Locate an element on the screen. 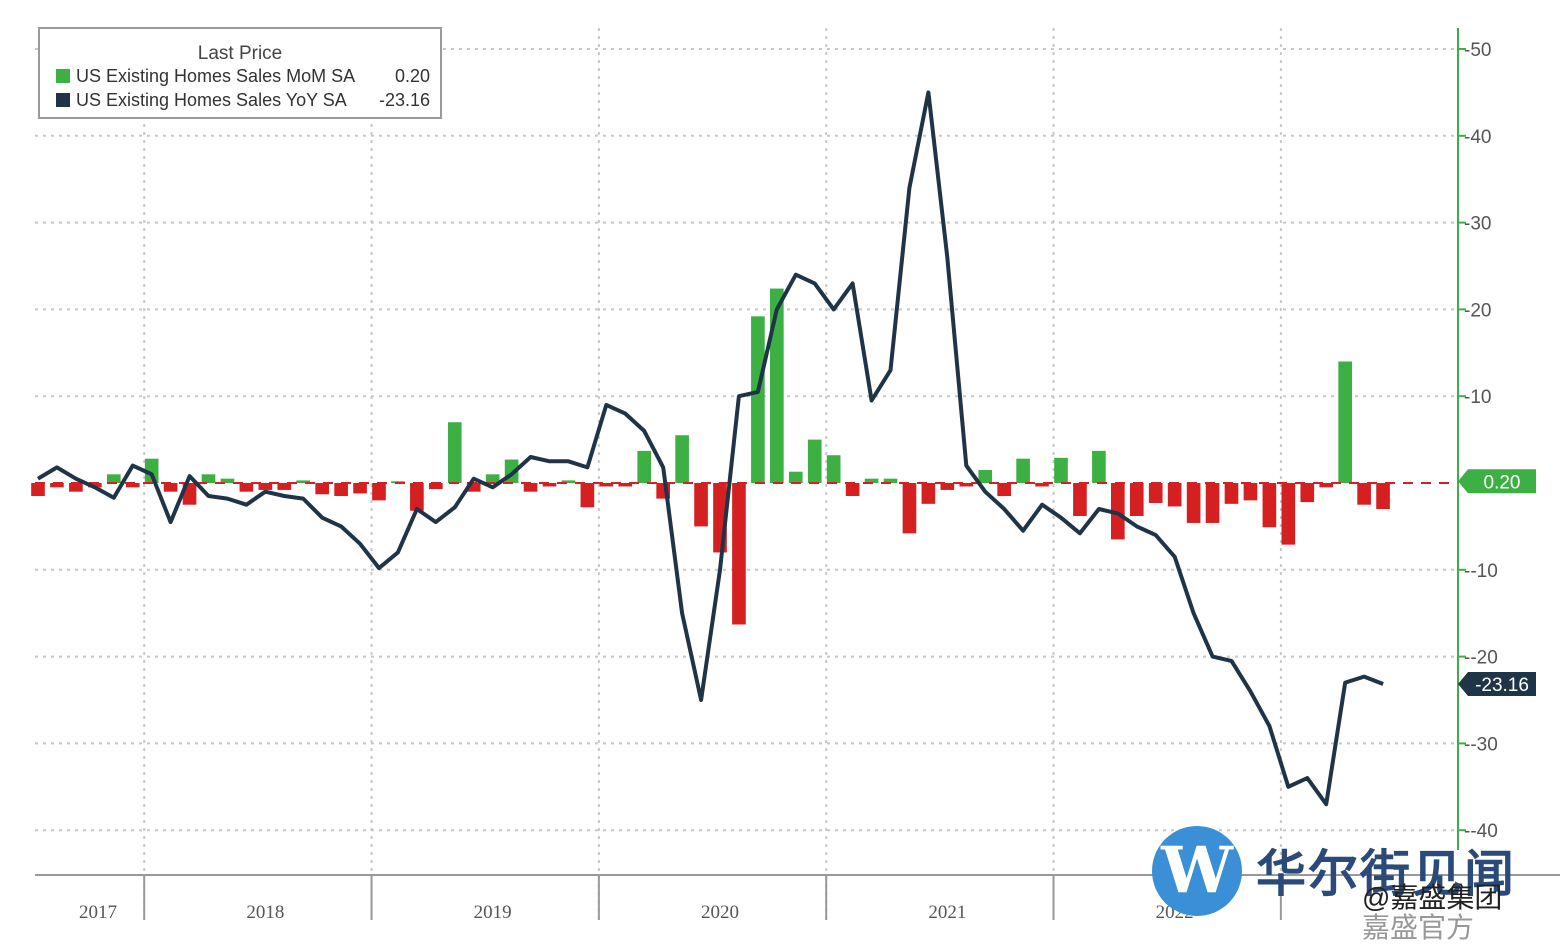  y-tick-label: -30 is located at coordinates (1477, 224).